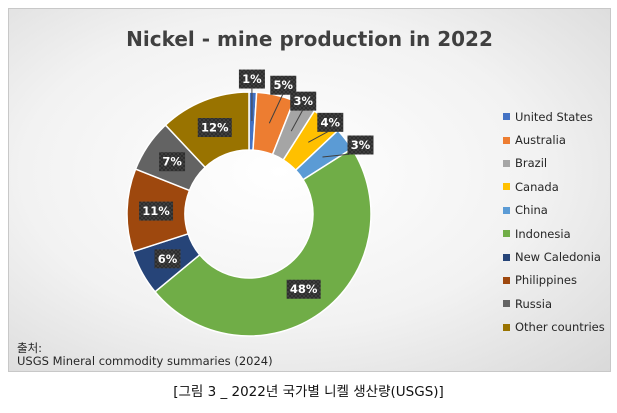 The image size is (617, 413). I want to click on data-label-text: 4%, so click(331, 122).